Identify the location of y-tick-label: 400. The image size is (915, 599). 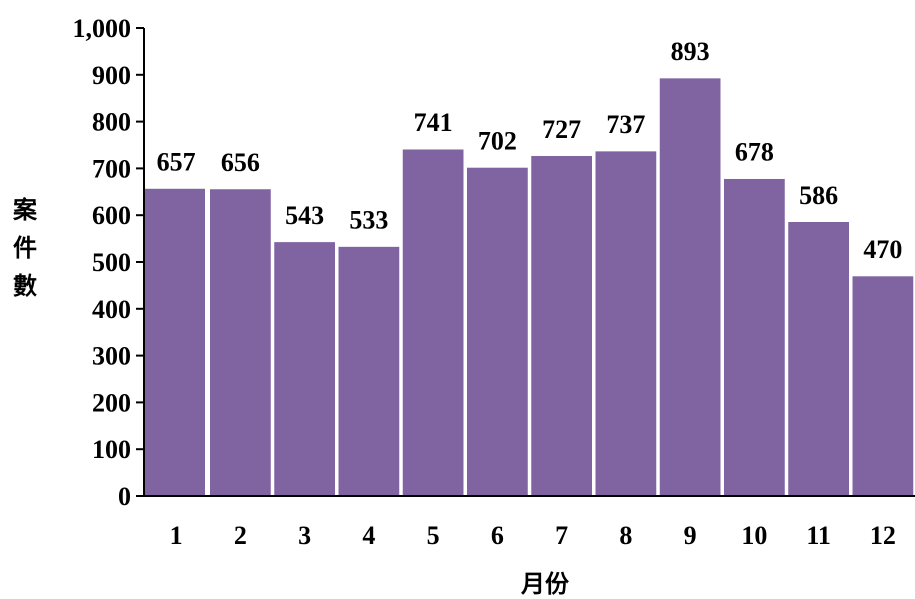
(111, 309).